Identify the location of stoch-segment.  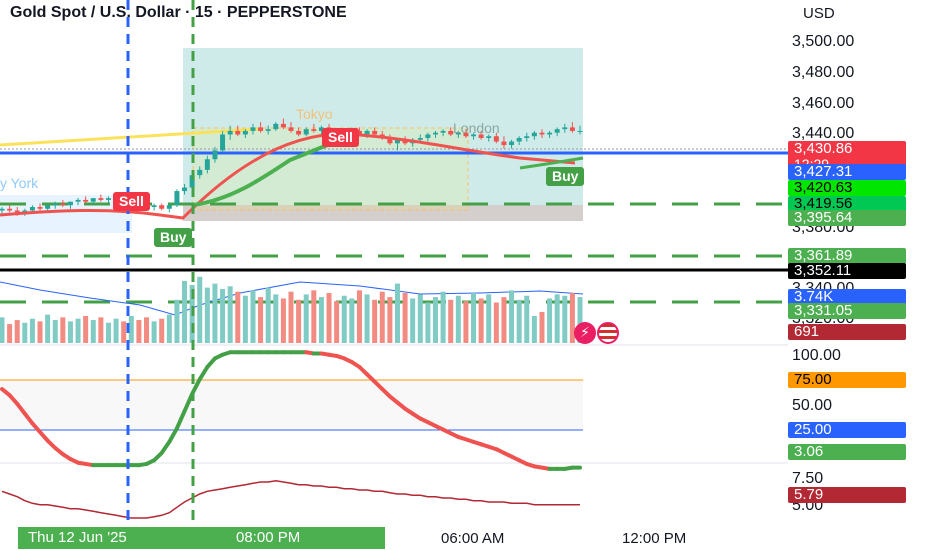
(173, 435).